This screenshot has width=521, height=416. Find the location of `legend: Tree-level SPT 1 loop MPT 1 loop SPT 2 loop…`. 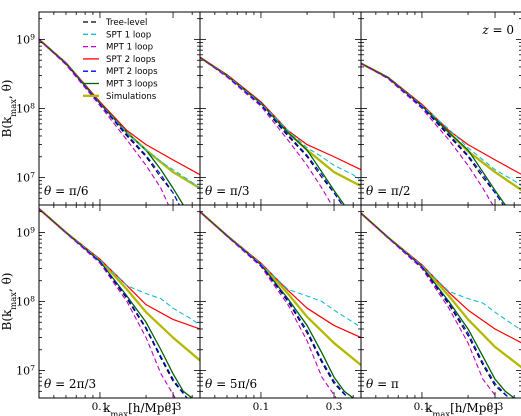

legend: Tree-level SPT 1 loop MPT 1 loop SPT 2 loop… is located at coordinates (120, 60).